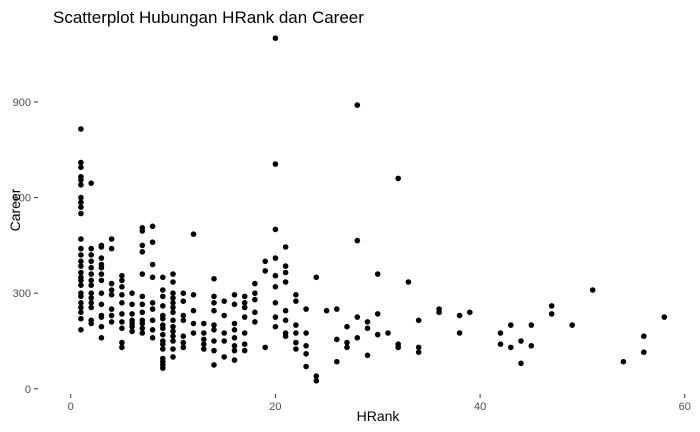  Describe the element at coordinates (480, 407) in the screenshot. I see `x-tick-label: 40` at that location.